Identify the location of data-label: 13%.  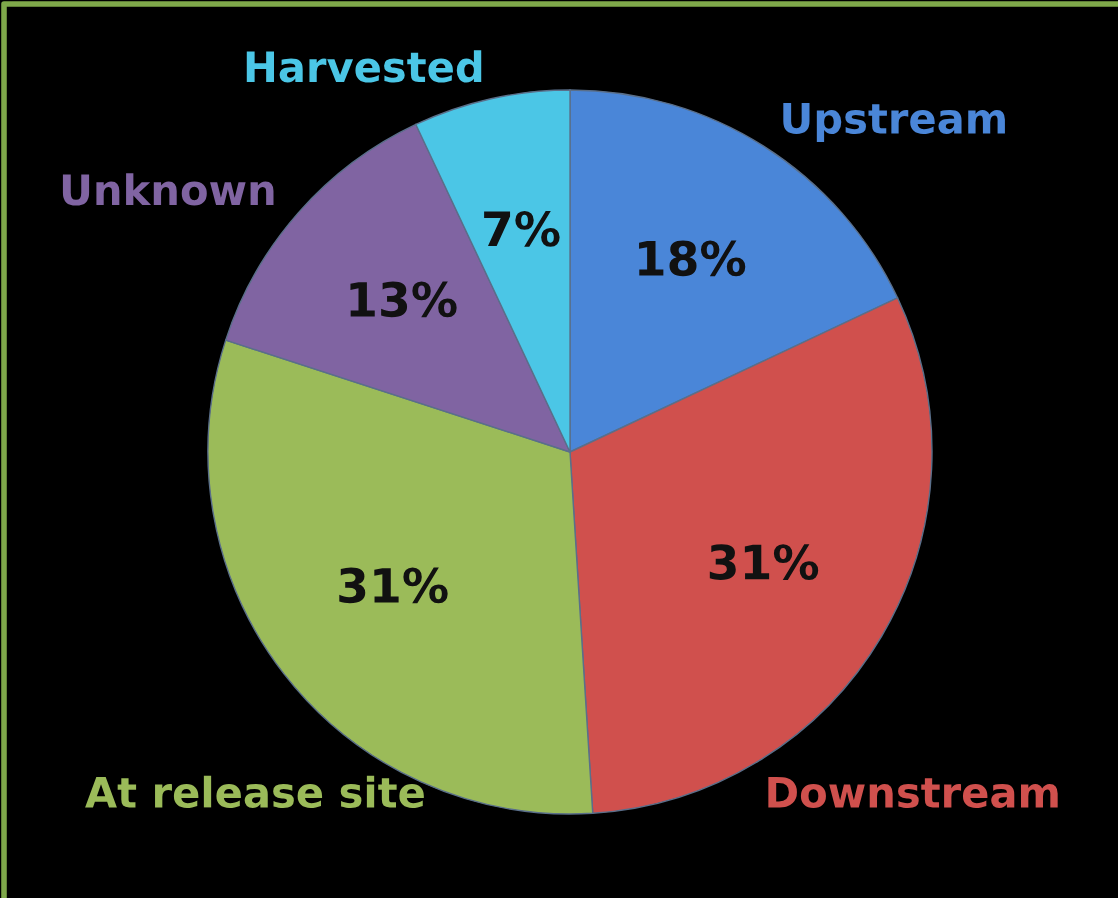
(403, 299).